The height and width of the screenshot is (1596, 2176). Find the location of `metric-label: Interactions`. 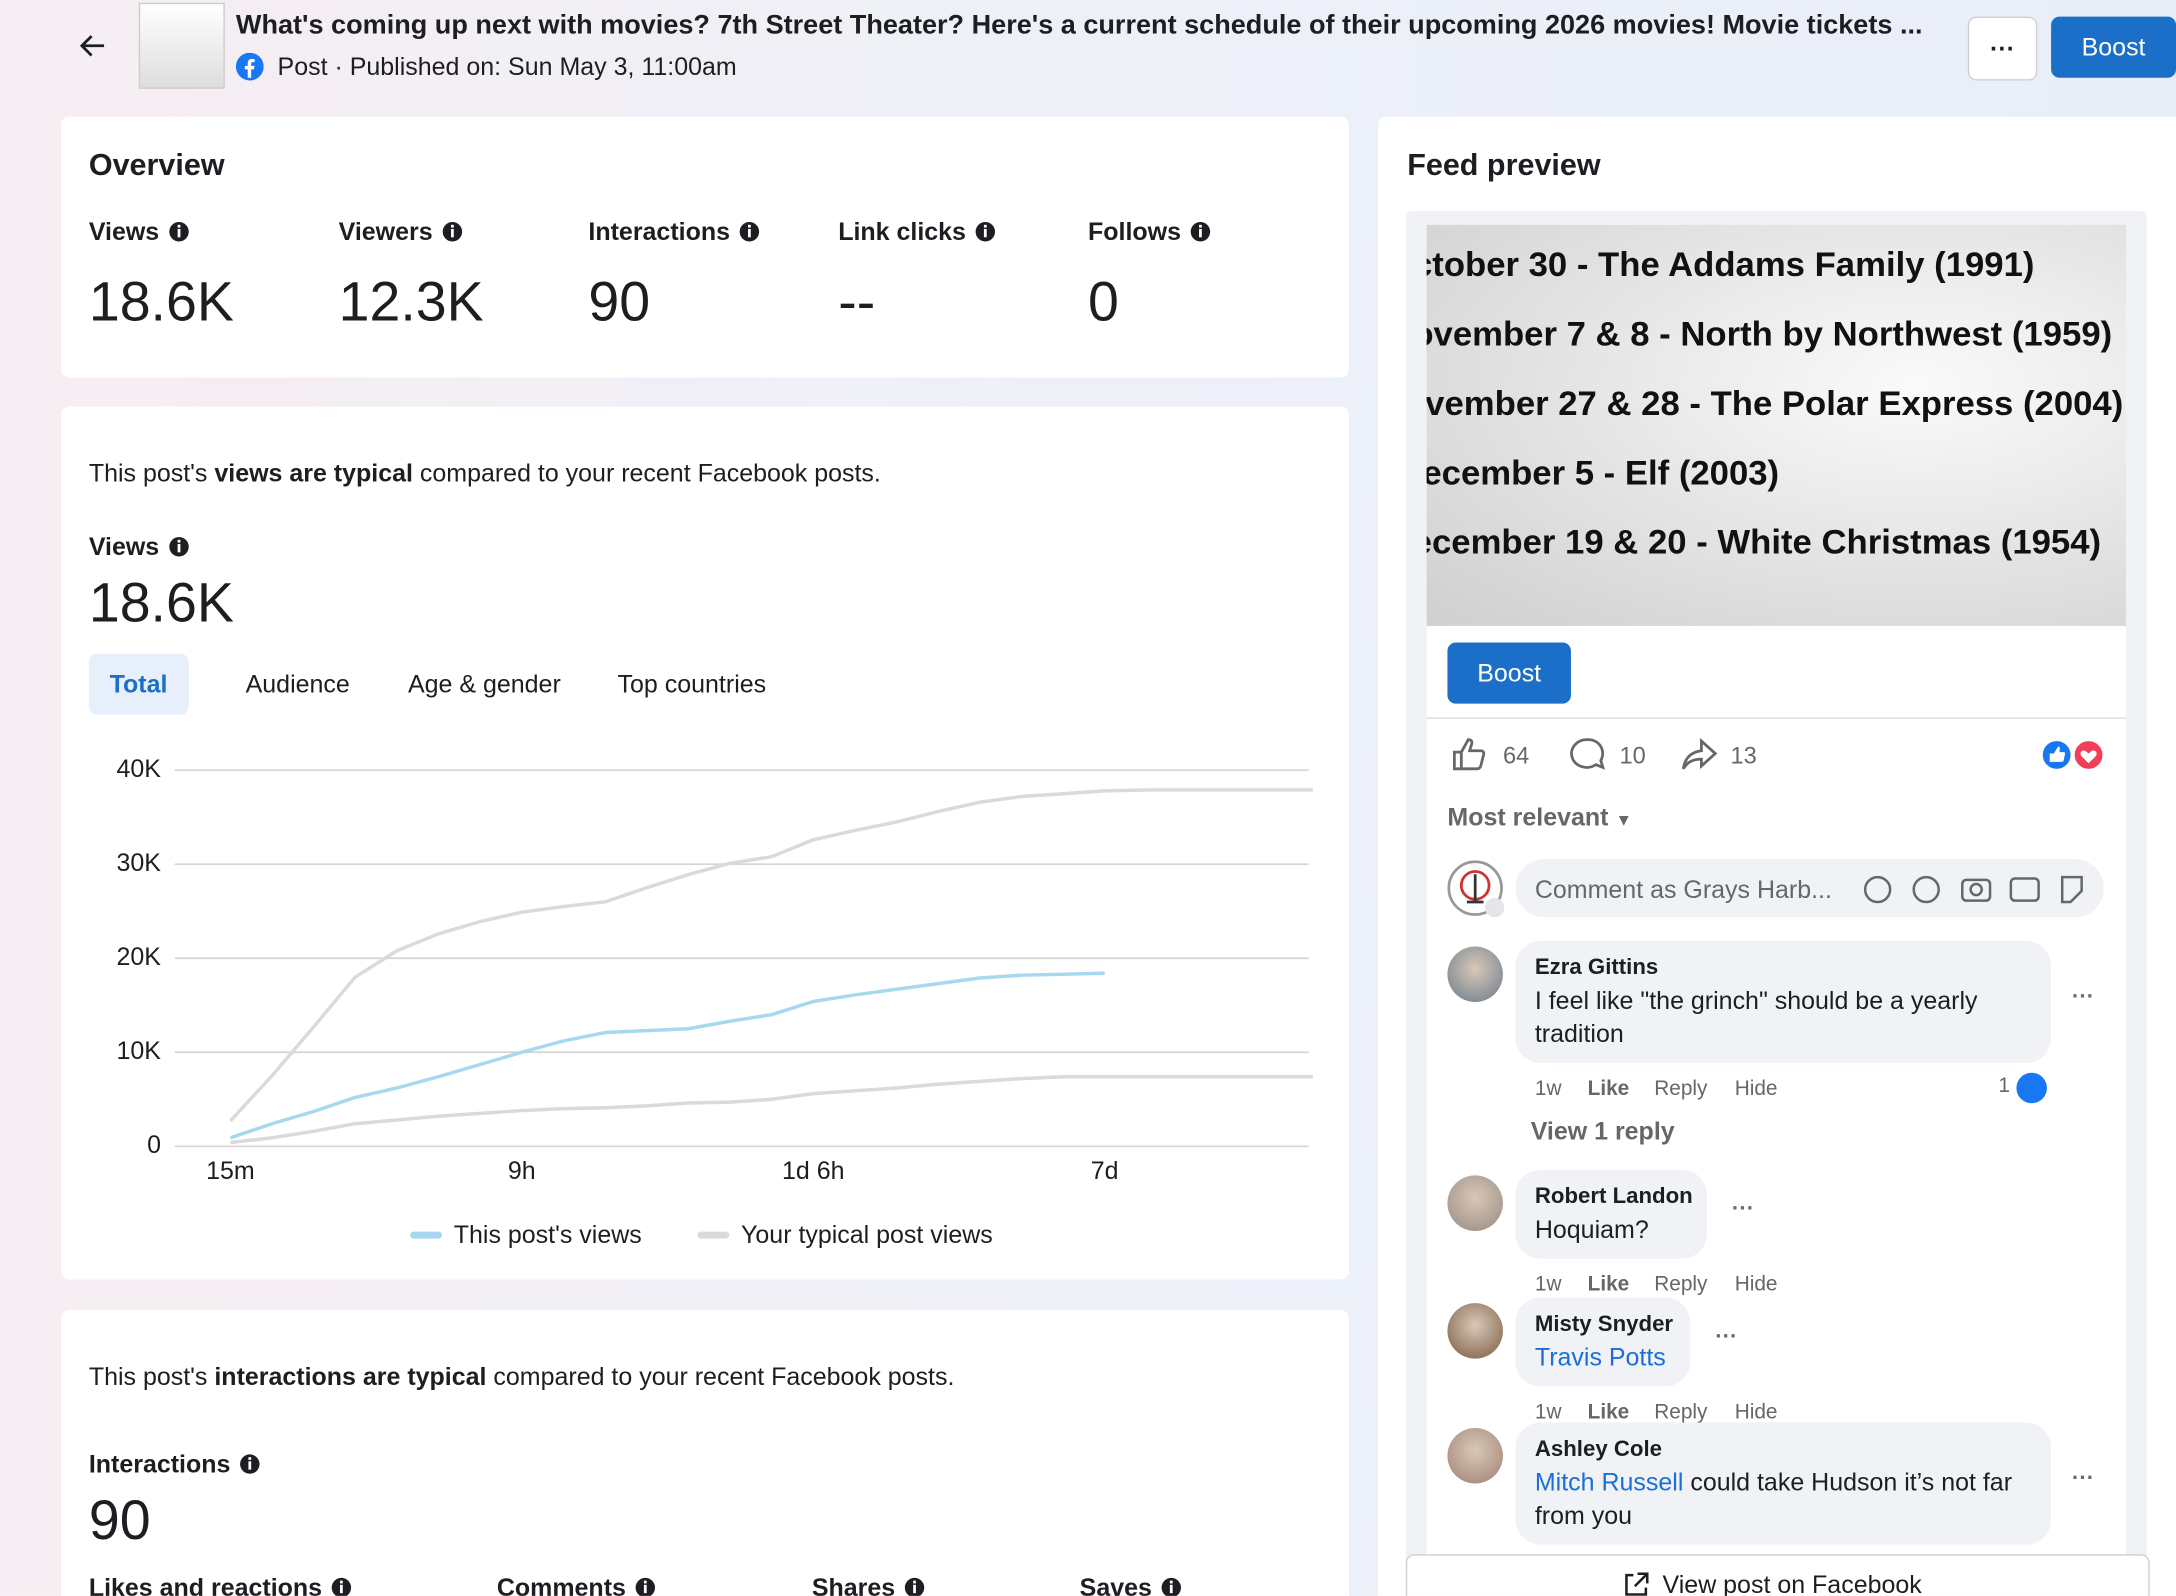

metric-label: Interactions is located at coordinates (674, 232).